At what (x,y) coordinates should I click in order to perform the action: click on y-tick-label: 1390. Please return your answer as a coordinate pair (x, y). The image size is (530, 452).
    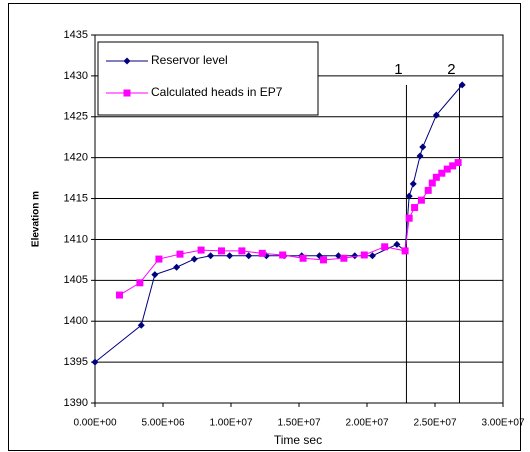
    Looking at the image, I should click on (76, 403).